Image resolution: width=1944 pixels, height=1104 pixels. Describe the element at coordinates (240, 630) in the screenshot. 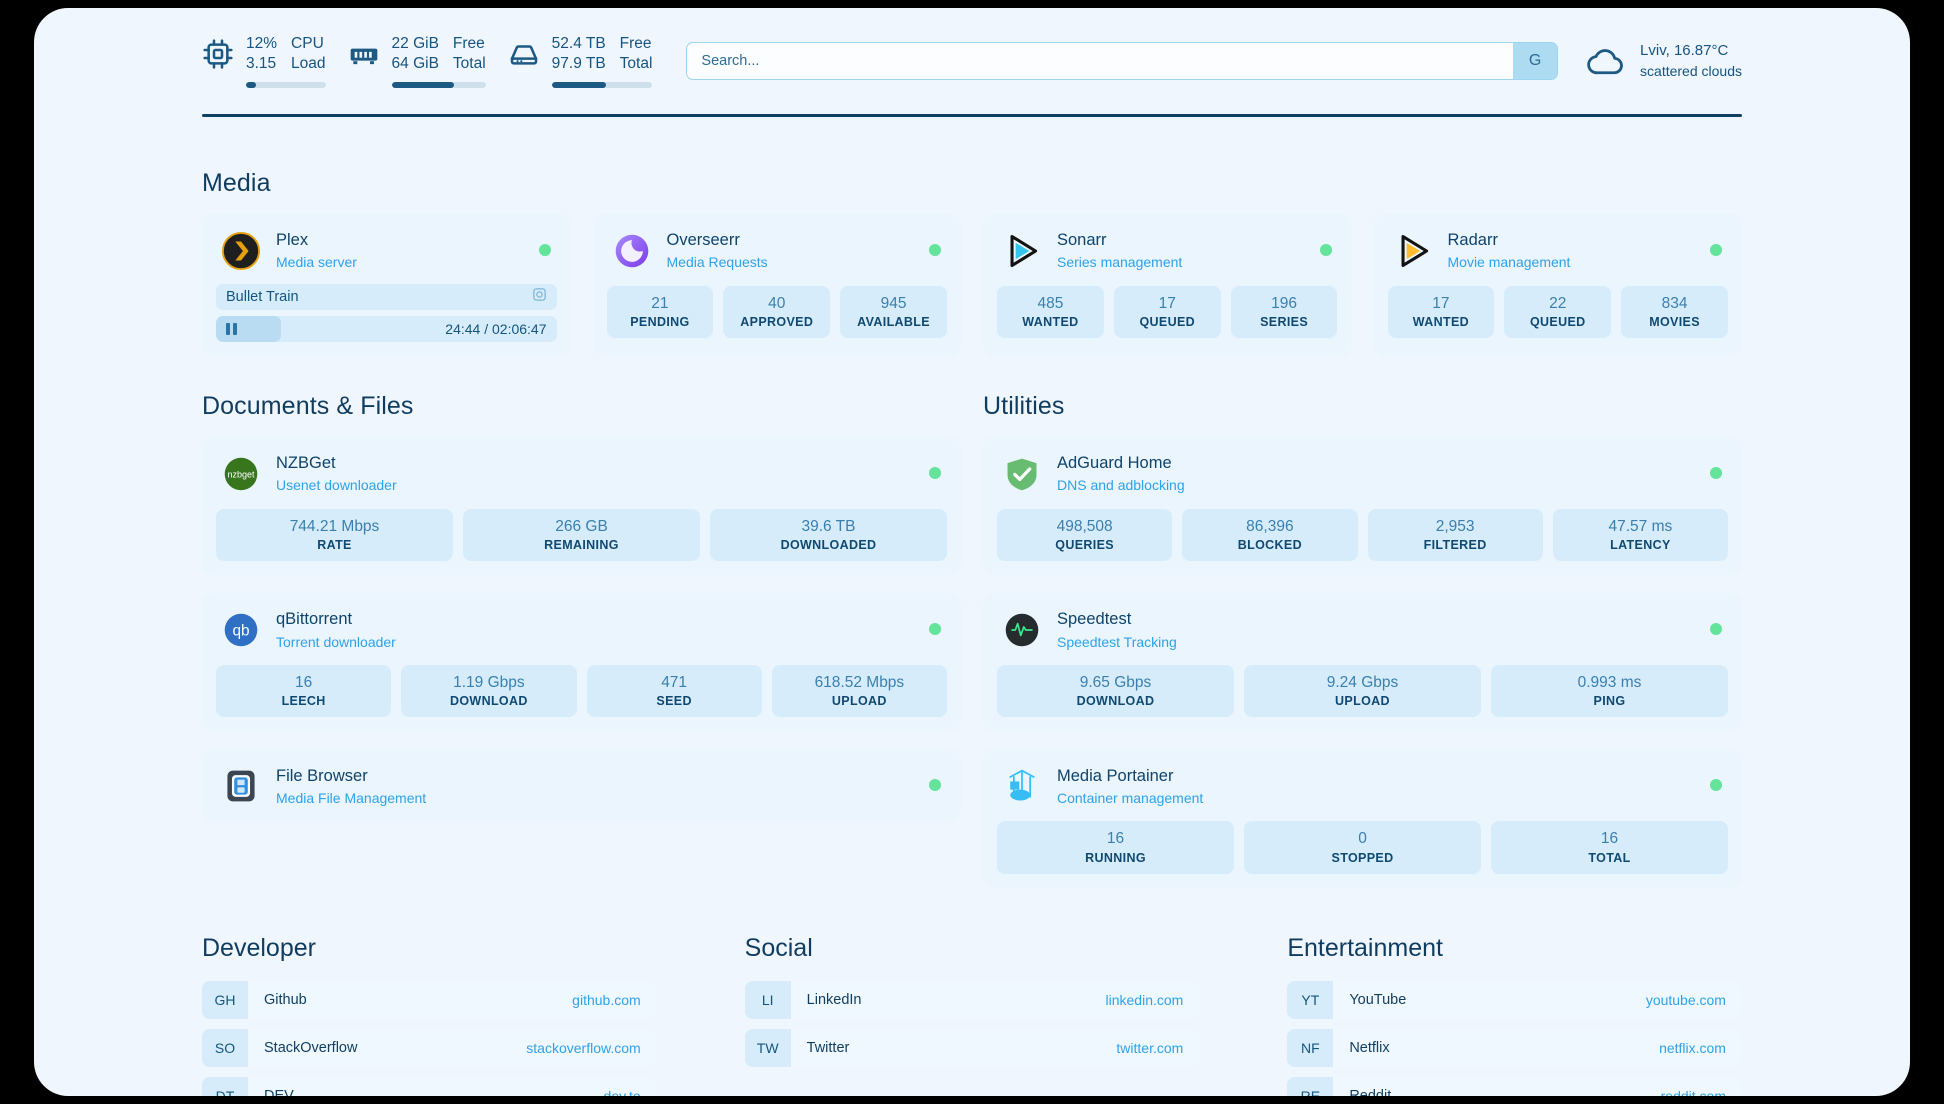

I see `svg-text: qb` at that location.